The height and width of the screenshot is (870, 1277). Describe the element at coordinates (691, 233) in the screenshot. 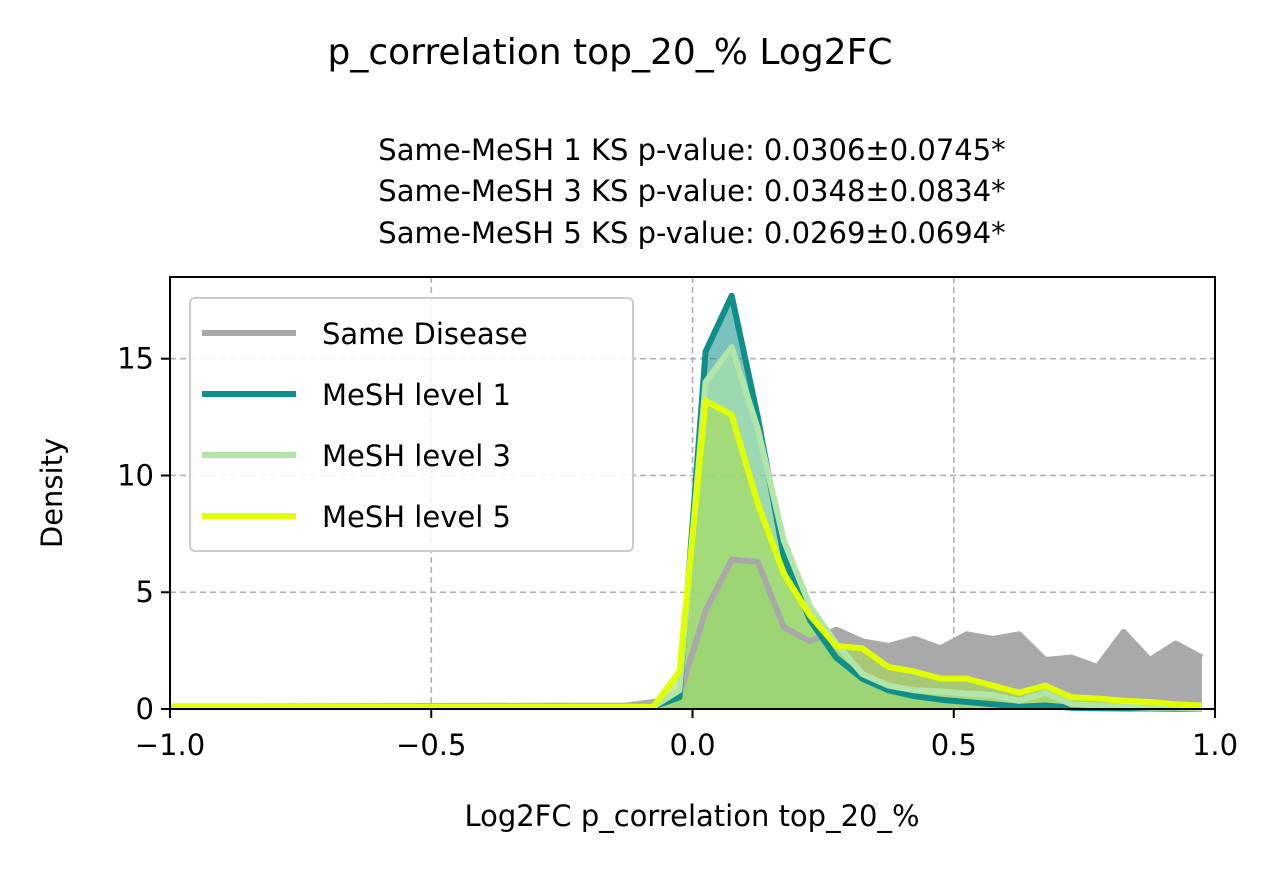

I see `chart-subtitle-line-3: Same-MeSH 5 KS p-value: 0.0269±0.0694*` at that location.